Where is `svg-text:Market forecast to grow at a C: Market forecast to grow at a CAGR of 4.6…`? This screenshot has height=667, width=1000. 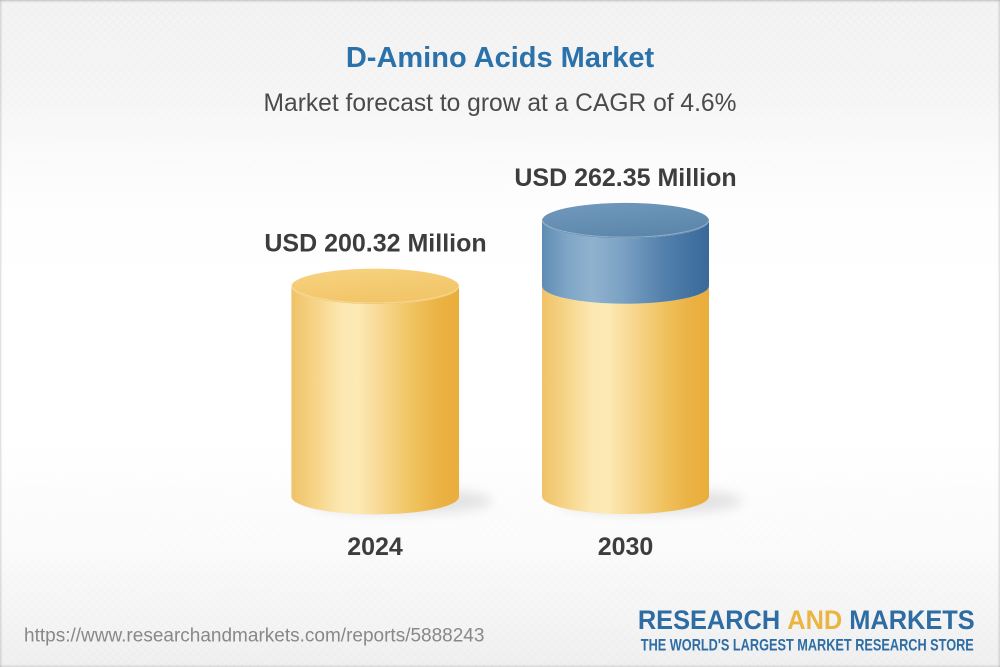
svg-text:Market forecast to grow at a C: Market forecast to grow at a CAGR of 4.6… is located at coordinates (500, 103).